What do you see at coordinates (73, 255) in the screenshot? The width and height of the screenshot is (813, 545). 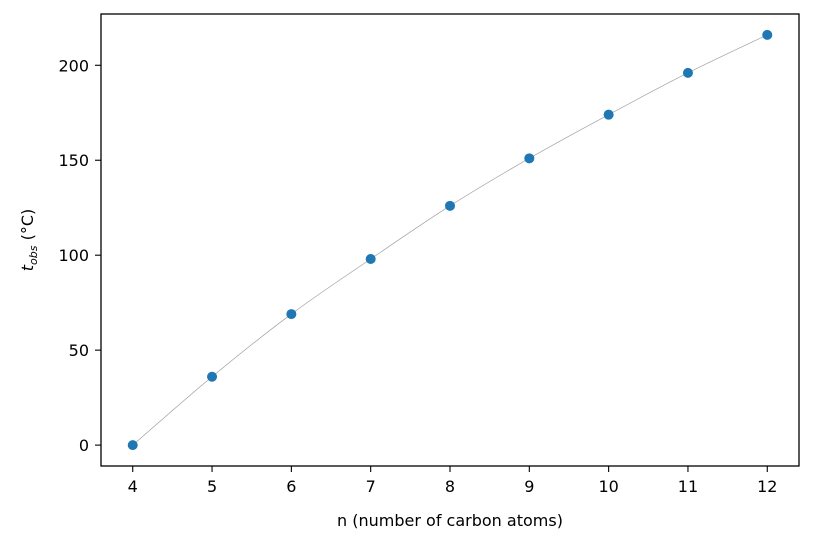 I see `y-tick-label: 100` at bounding box center [73, 255].